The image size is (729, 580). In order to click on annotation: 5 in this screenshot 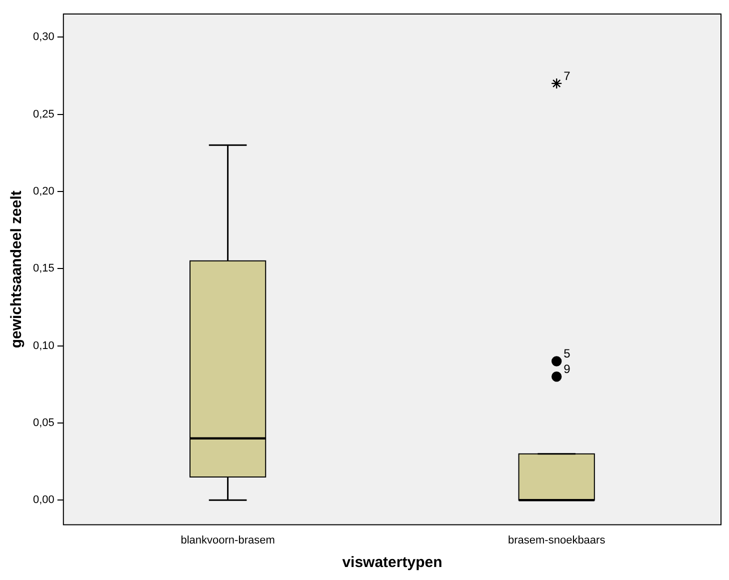, I will do `click(567, 353)`.